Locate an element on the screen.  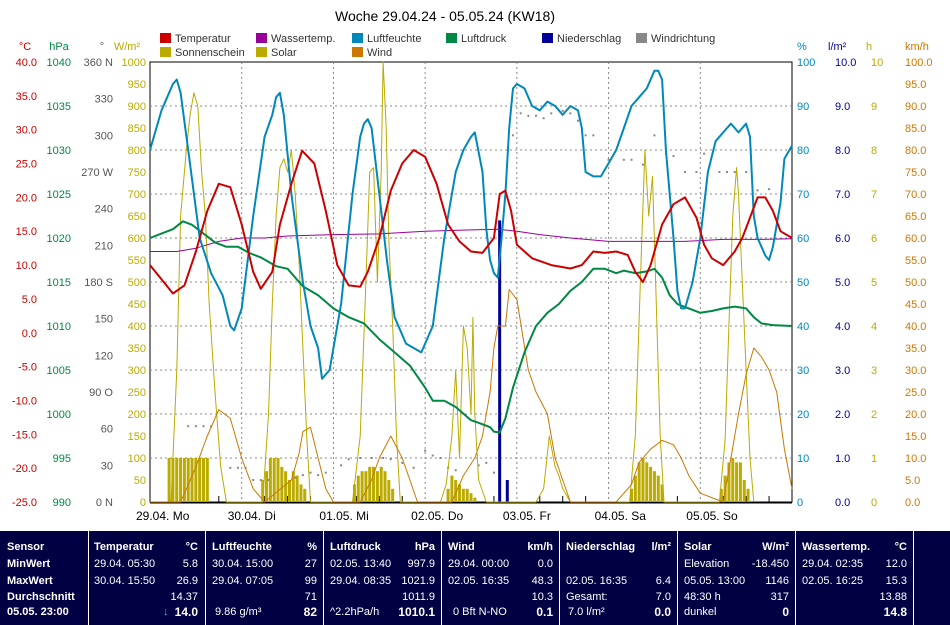
dir-tick-label: 60 is located at coordinates (107, 430).